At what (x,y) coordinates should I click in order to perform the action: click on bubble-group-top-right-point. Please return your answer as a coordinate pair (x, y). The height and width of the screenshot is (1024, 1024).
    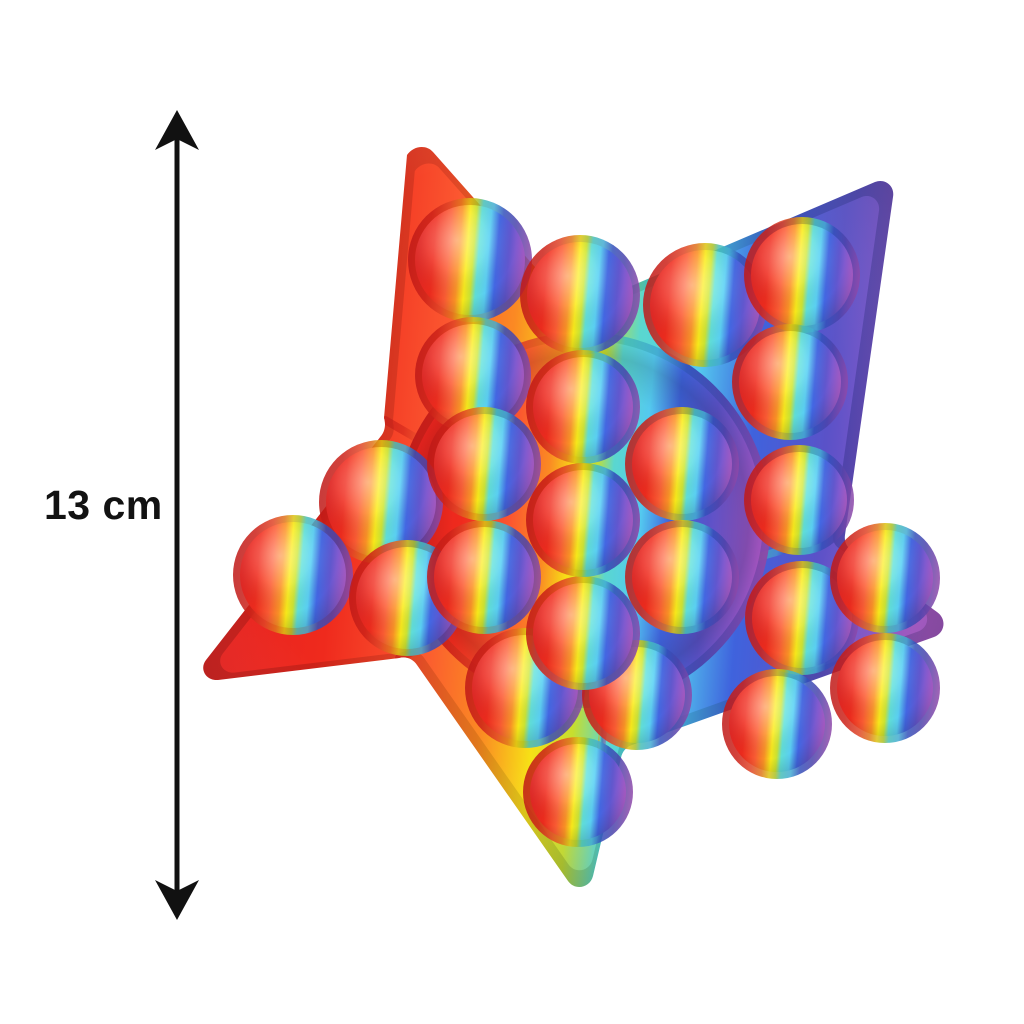
    Looking at the image, I should click on (751, 386).